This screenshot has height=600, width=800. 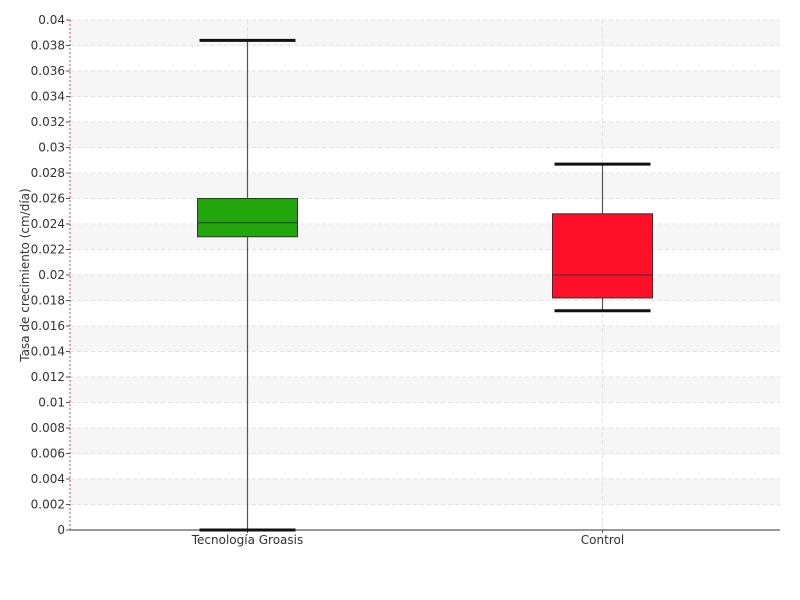 What do you see at coordinates (48, 428) in the screenshot?
I see `y-tick-label: 0.008` at bounding box center [48, 428].